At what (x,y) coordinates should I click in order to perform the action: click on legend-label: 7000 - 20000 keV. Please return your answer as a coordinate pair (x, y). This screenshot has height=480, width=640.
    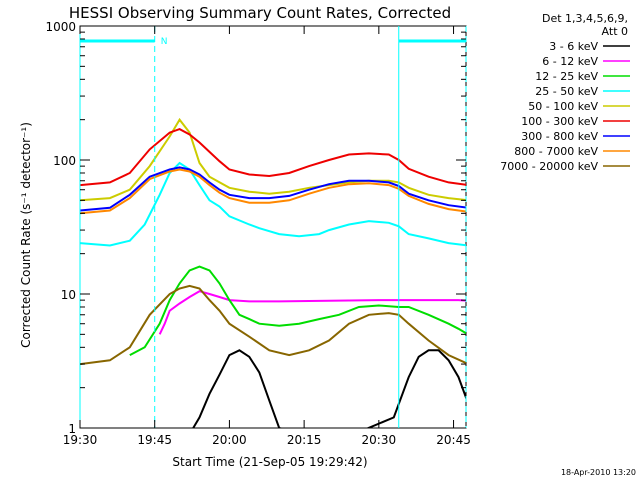
    Looking at the image, I should click on (549, 166).